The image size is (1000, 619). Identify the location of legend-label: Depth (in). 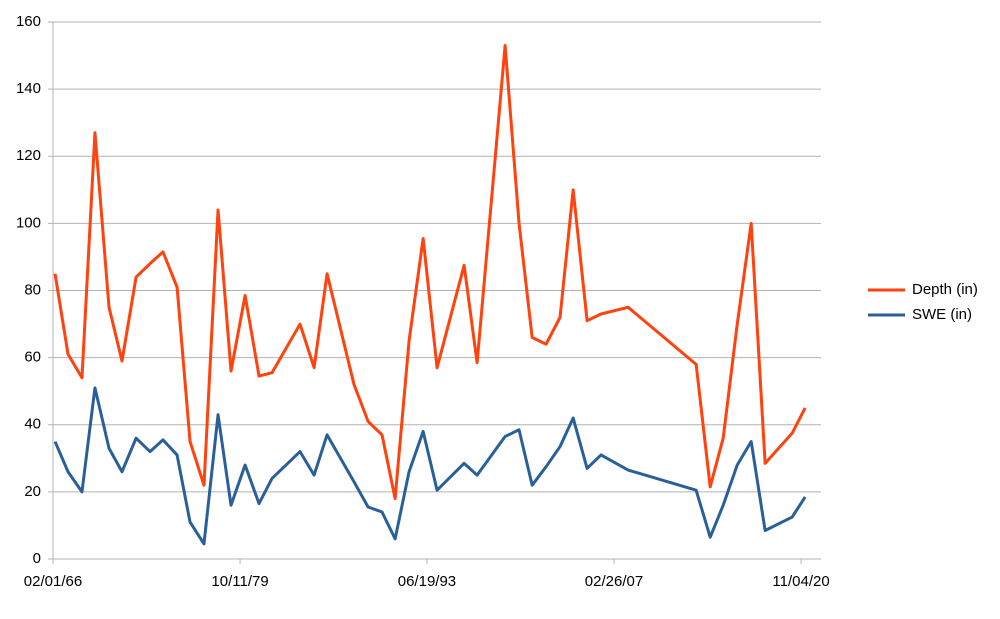
(945, 289).